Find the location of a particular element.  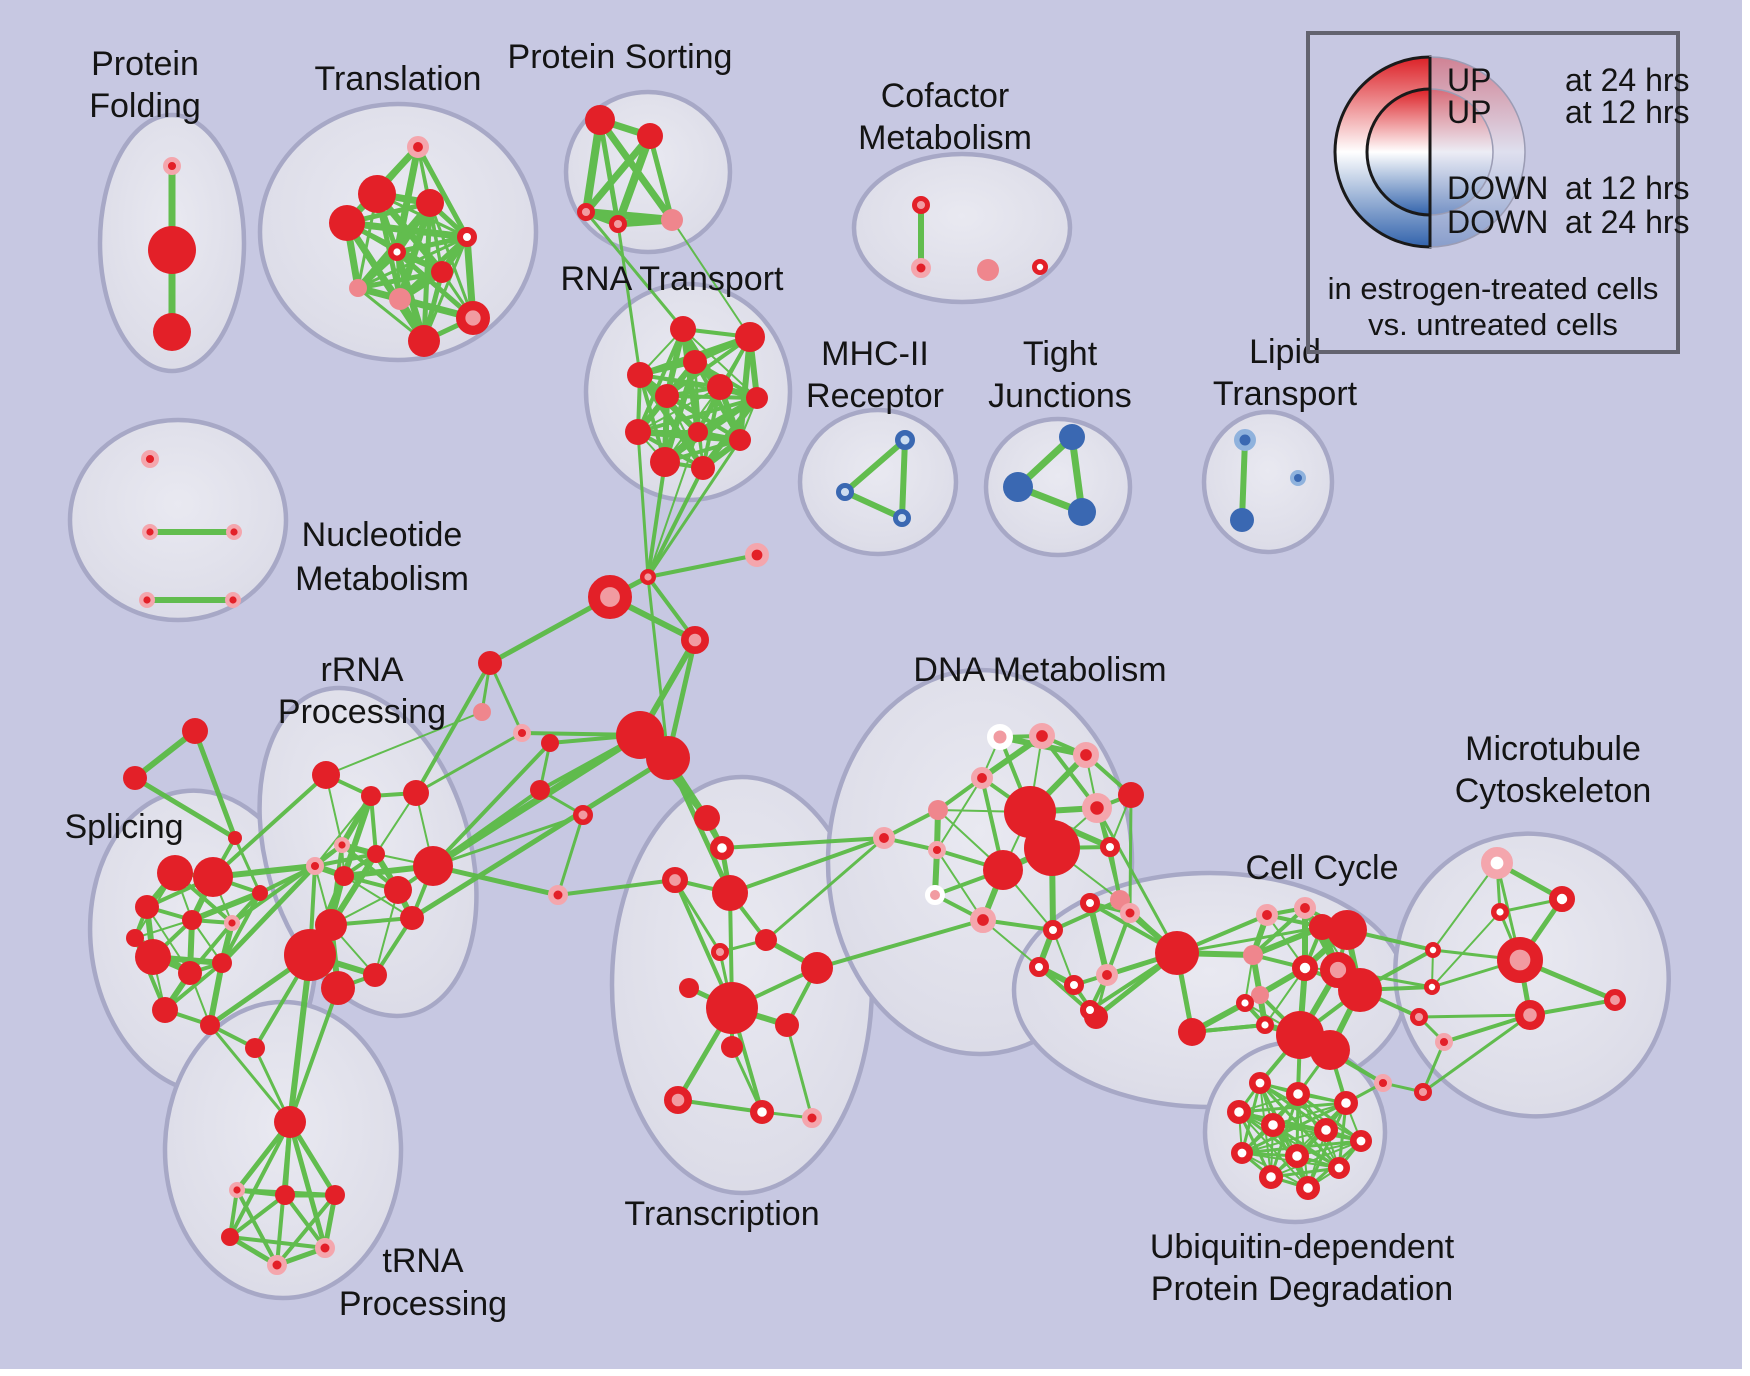

legend-note-0: in estrogen-treated cells is located at coordinates (1493, 288).